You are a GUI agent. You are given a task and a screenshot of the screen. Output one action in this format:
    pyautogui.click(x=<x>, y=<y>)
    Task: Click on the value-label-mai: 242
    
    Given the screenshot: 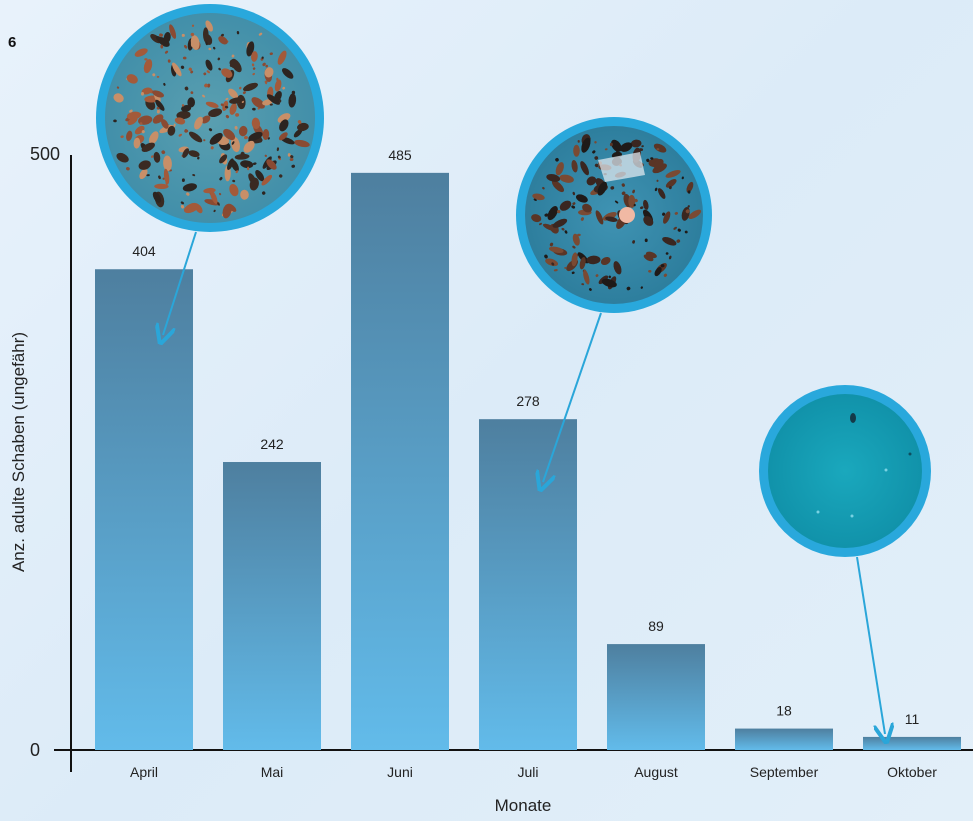 What is the action you would take?
    pyautogui.click(x=272, y=444)
    